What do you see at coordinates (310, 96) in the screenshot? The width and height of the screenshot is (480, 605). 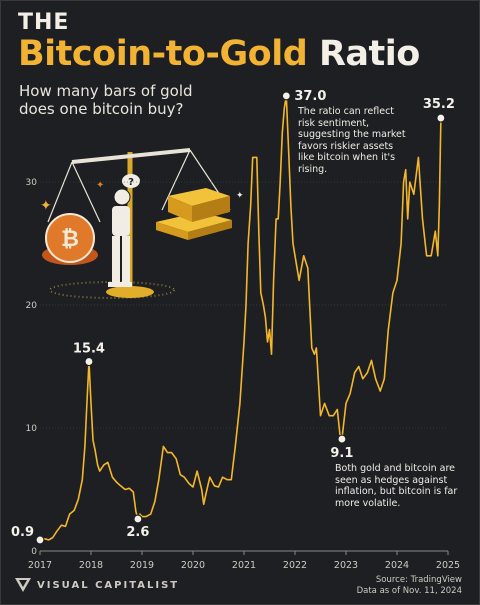 I see `data-label: 37.0` at bounding box center [310, 96].